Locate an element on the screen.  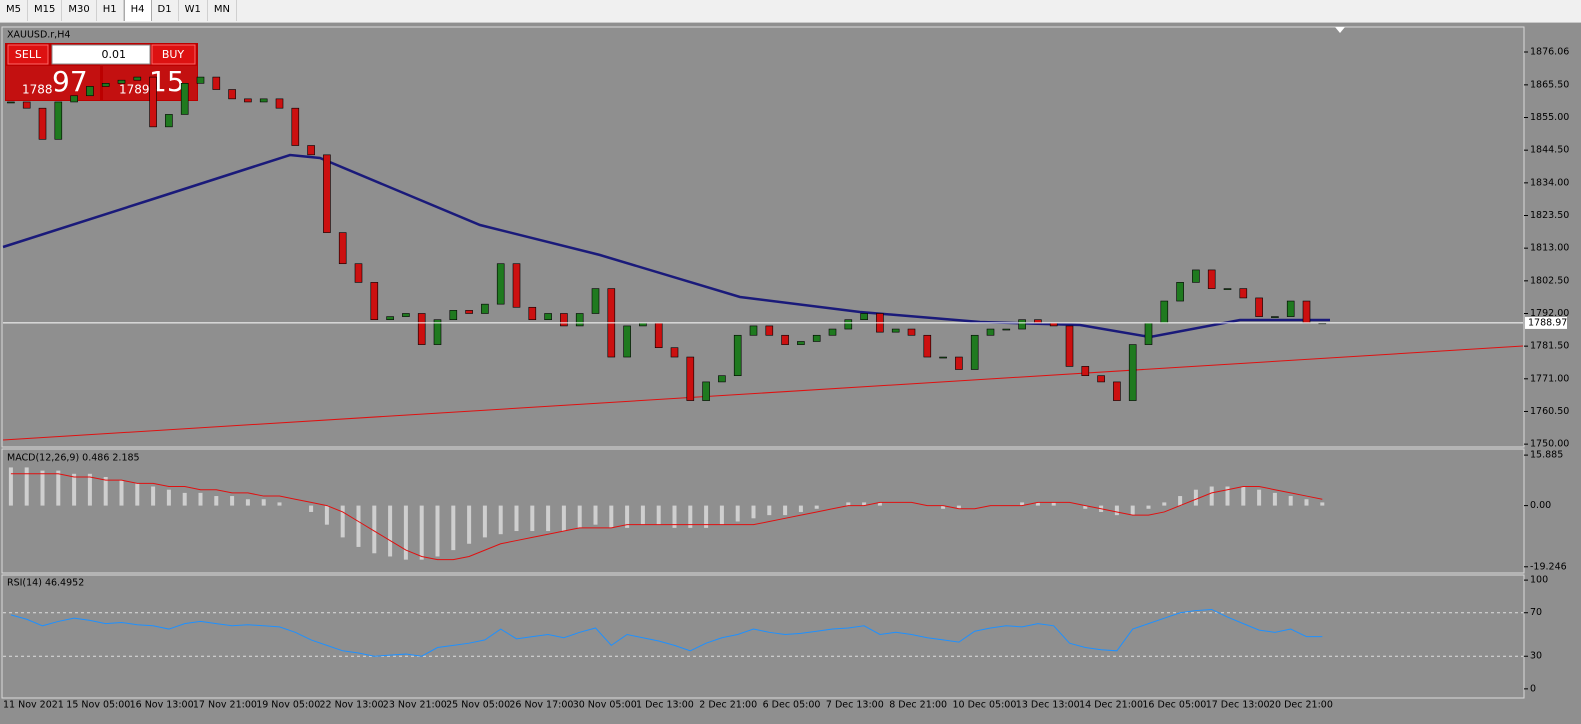
timeframe-button: D1 is located at coordinates (165, 10).